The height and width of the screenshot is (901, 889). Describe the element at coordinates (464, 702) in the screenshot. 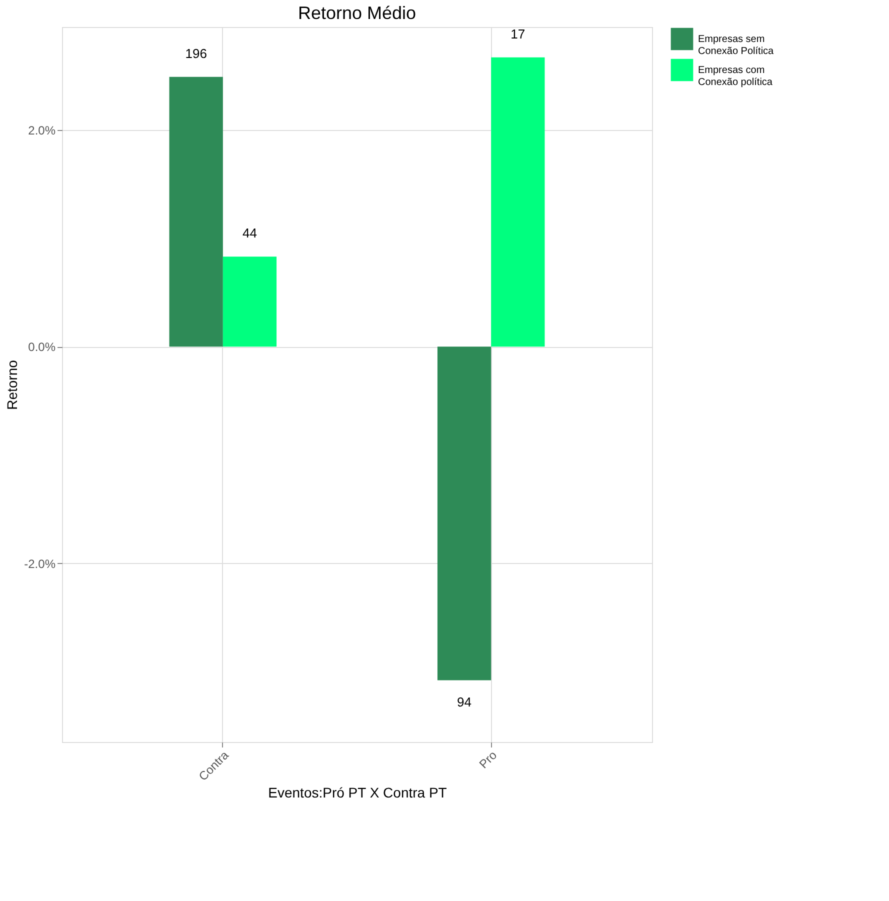

I see `annotation: 94` at that location.